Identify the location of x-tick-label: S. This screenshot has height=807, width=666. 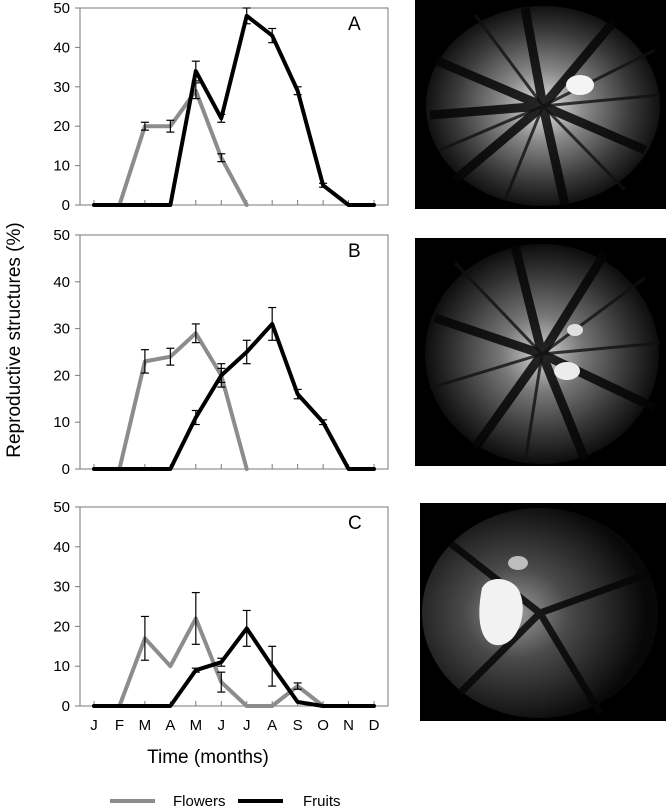
(298, 725).